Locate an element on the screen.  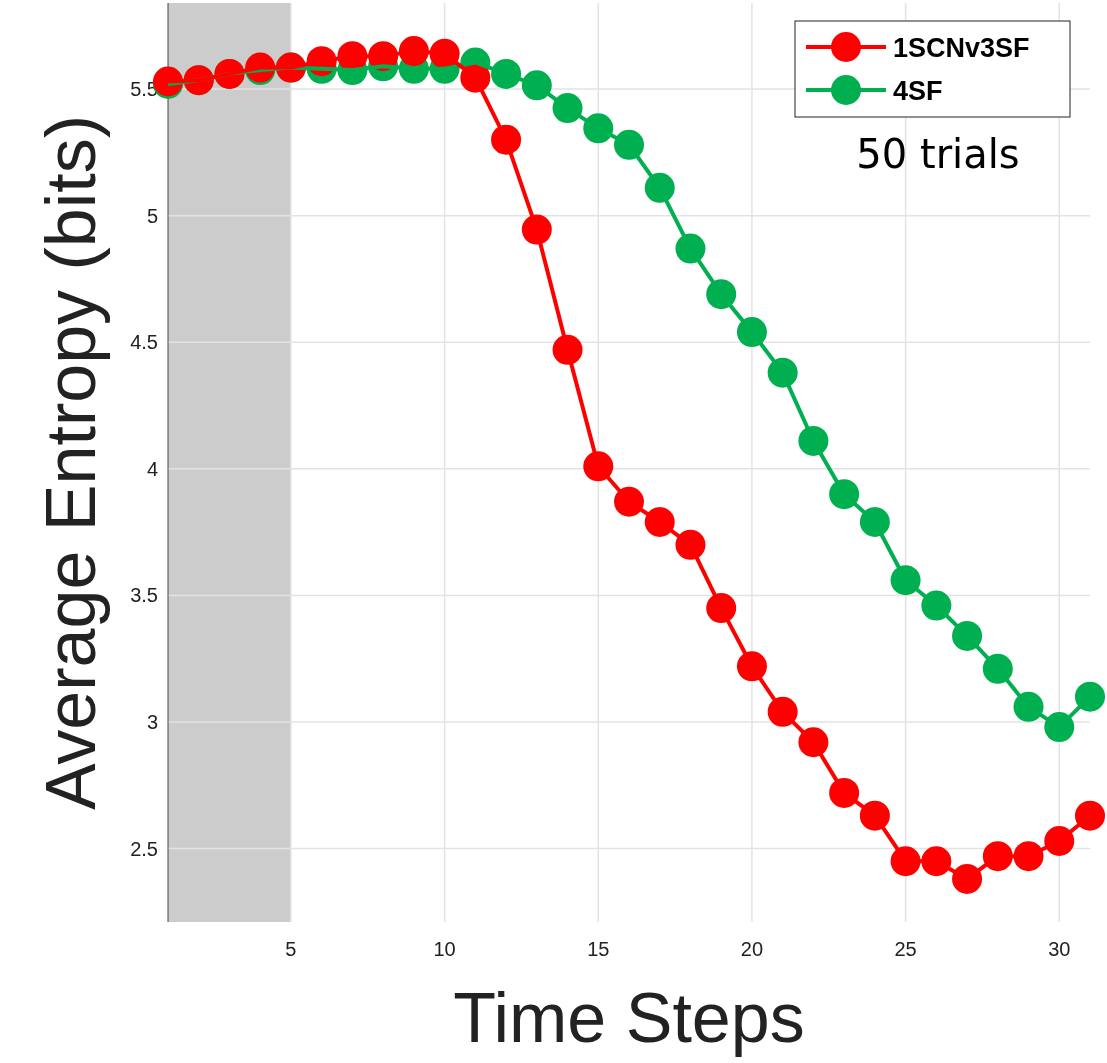
y-tick-label: 4 is located at coordinates (152, 468).